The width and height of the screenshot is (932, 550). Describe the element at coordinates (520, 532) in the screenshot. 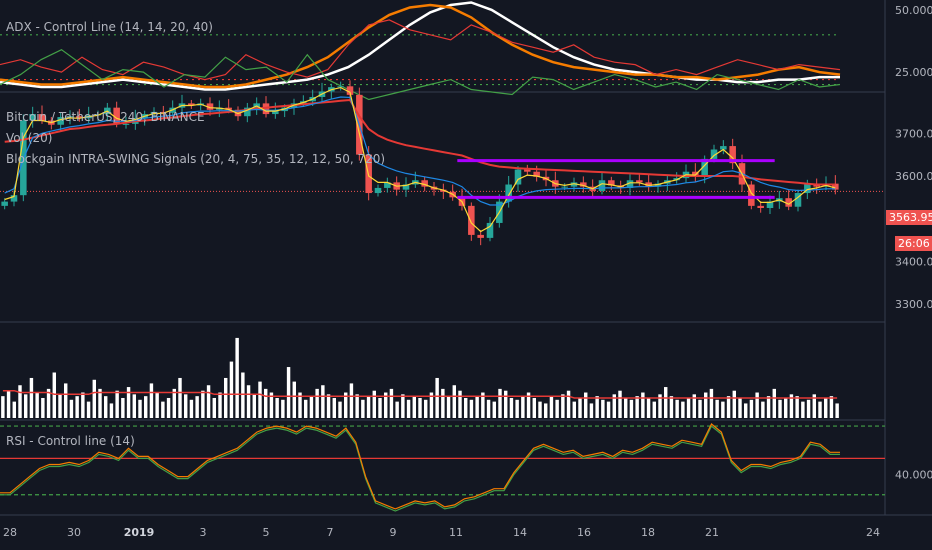

I see `time-tick-label: 14` at that location.